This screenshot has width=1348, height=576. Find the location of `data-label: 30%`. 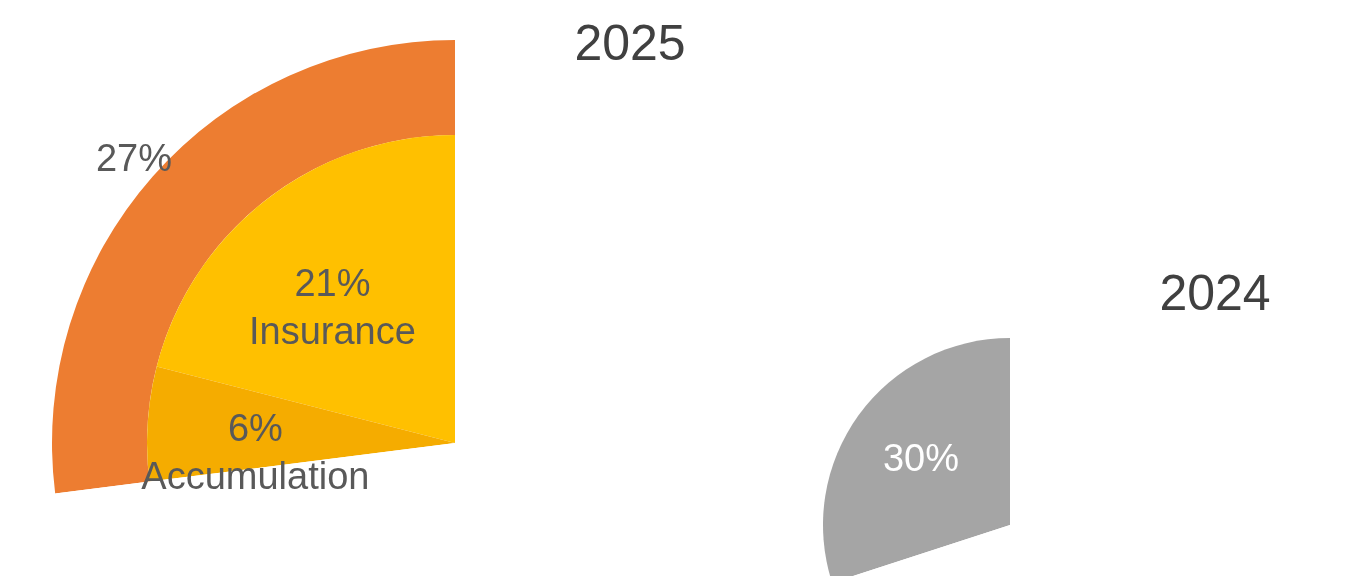

data-label: 30% is located at coordinates (921, 458).